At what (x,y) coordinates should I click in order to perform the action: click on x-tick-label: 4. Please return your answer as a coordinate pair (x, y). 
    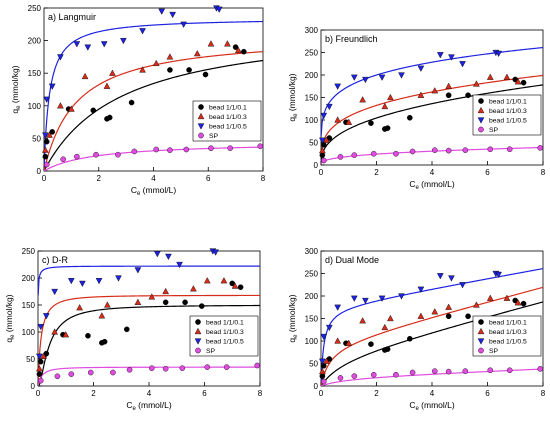
    Looking at the image, I should click on (432, 172).